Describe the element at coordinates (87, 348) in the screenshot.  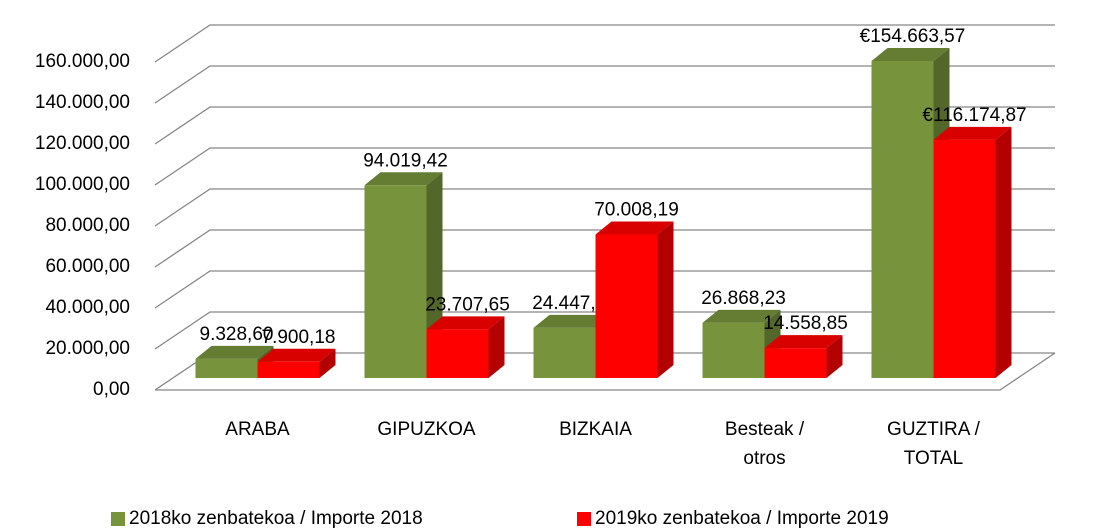
I see `y-tick-label: 20.000,00` at that location.